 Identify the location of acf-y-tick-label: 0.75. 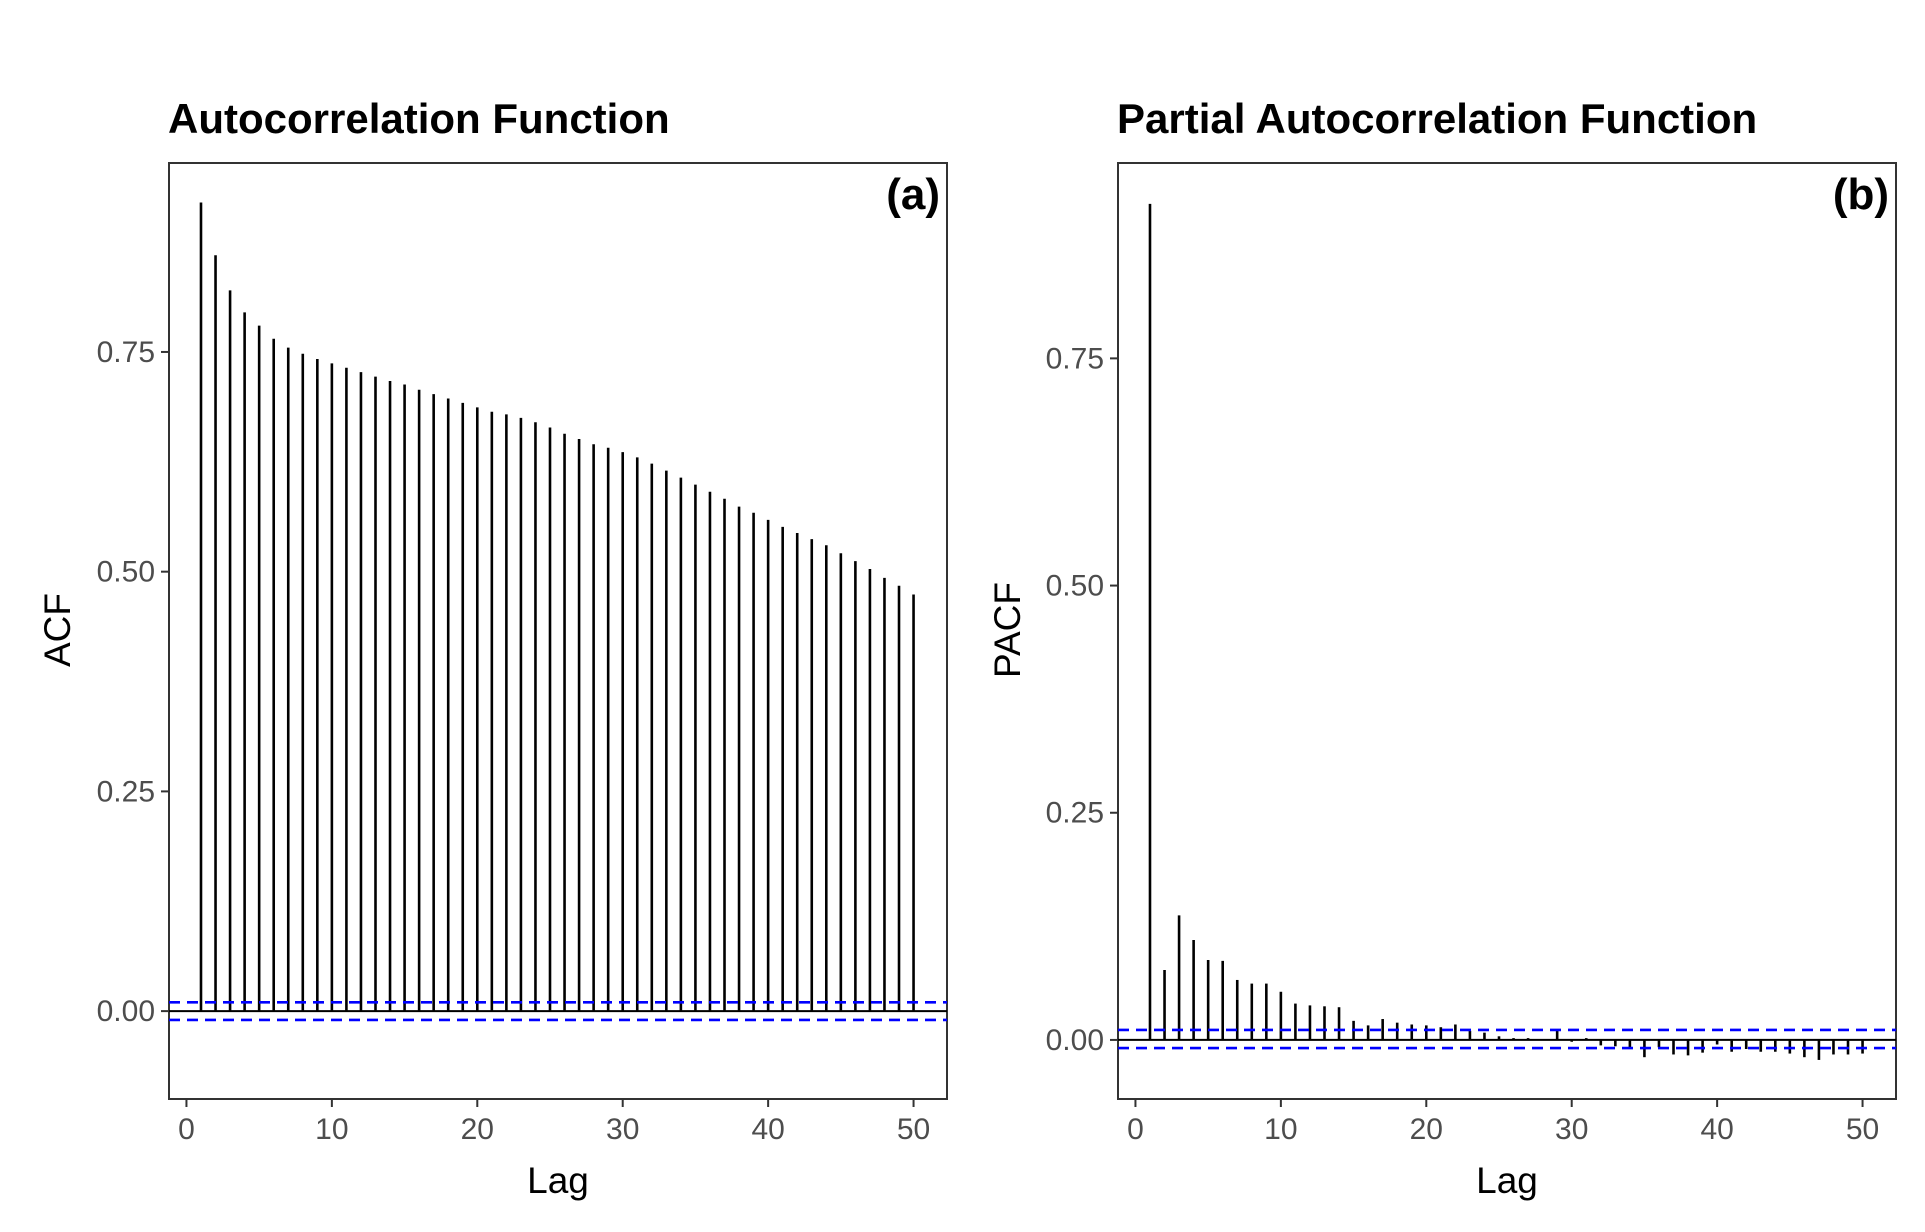
(126, 352).